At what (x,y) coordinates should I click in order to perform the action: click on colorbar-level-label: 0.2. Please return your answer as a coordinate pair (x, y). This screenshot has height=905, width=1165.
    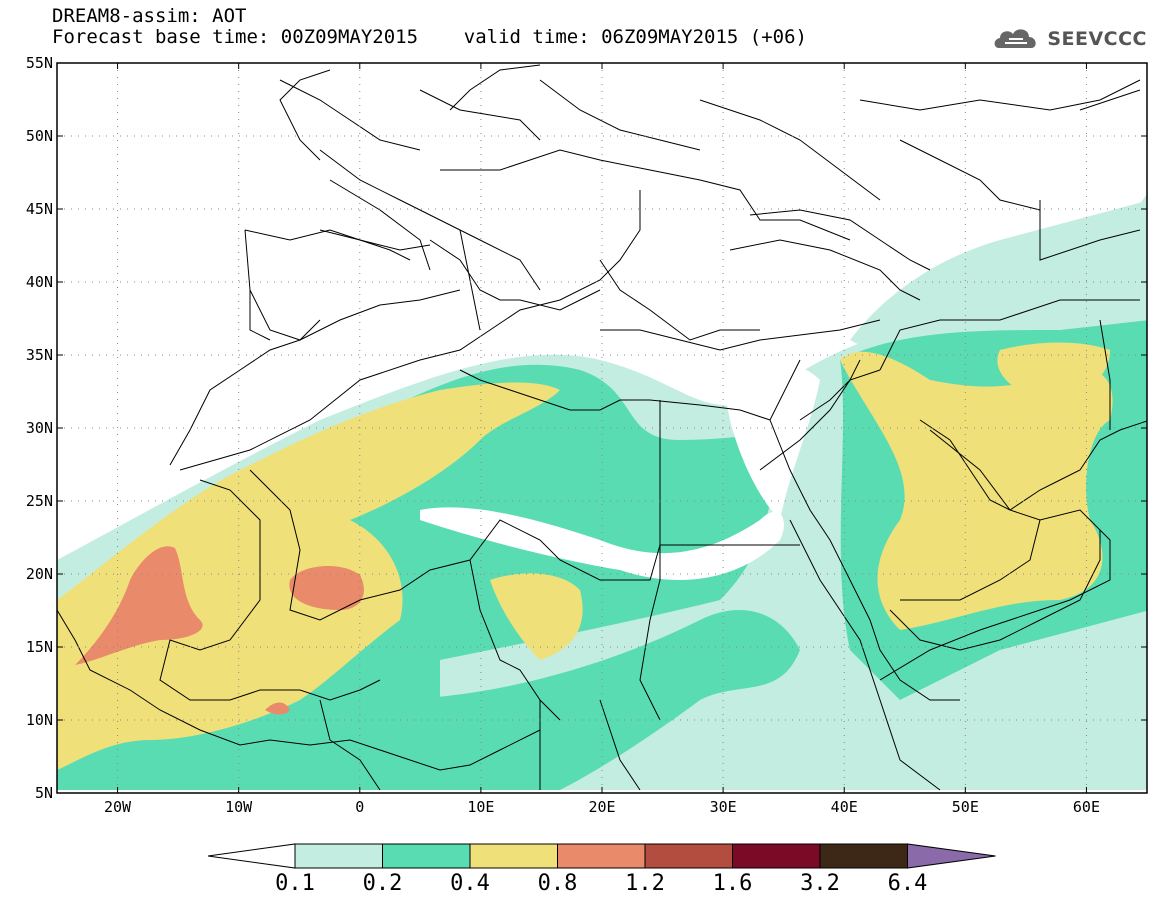
    Looking at the image, I should click on (383, 883).